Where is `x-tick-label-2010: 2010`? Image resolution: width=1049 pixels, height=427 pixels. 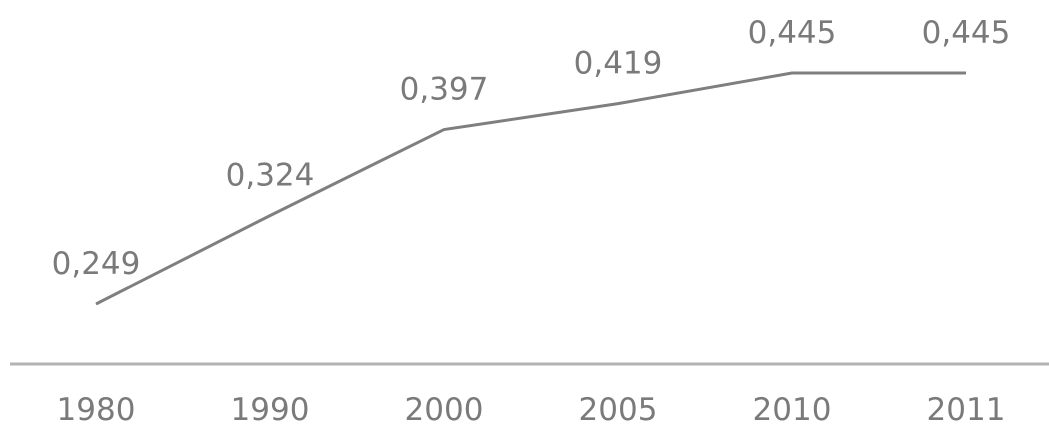
x-tick-label-2010: 2010 is located at coordinates (792, 409).